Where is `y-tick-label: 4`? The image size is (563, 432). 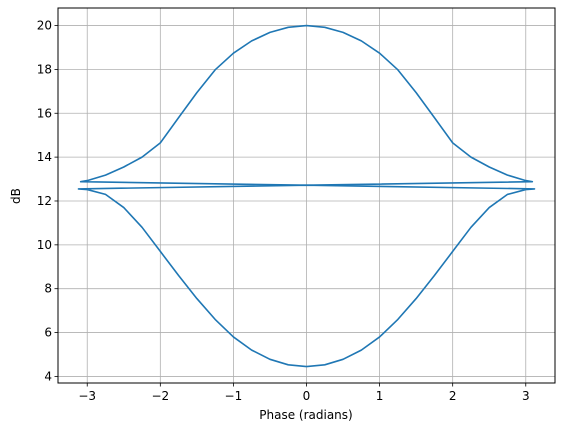 y-tick-label: 4 is located at coordinates (48, 376).